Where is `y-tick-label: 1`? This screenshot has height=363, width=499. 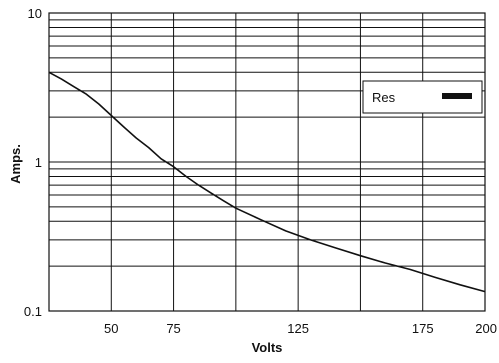
y-tick-label: 1 is located at coordinates (38, 162).